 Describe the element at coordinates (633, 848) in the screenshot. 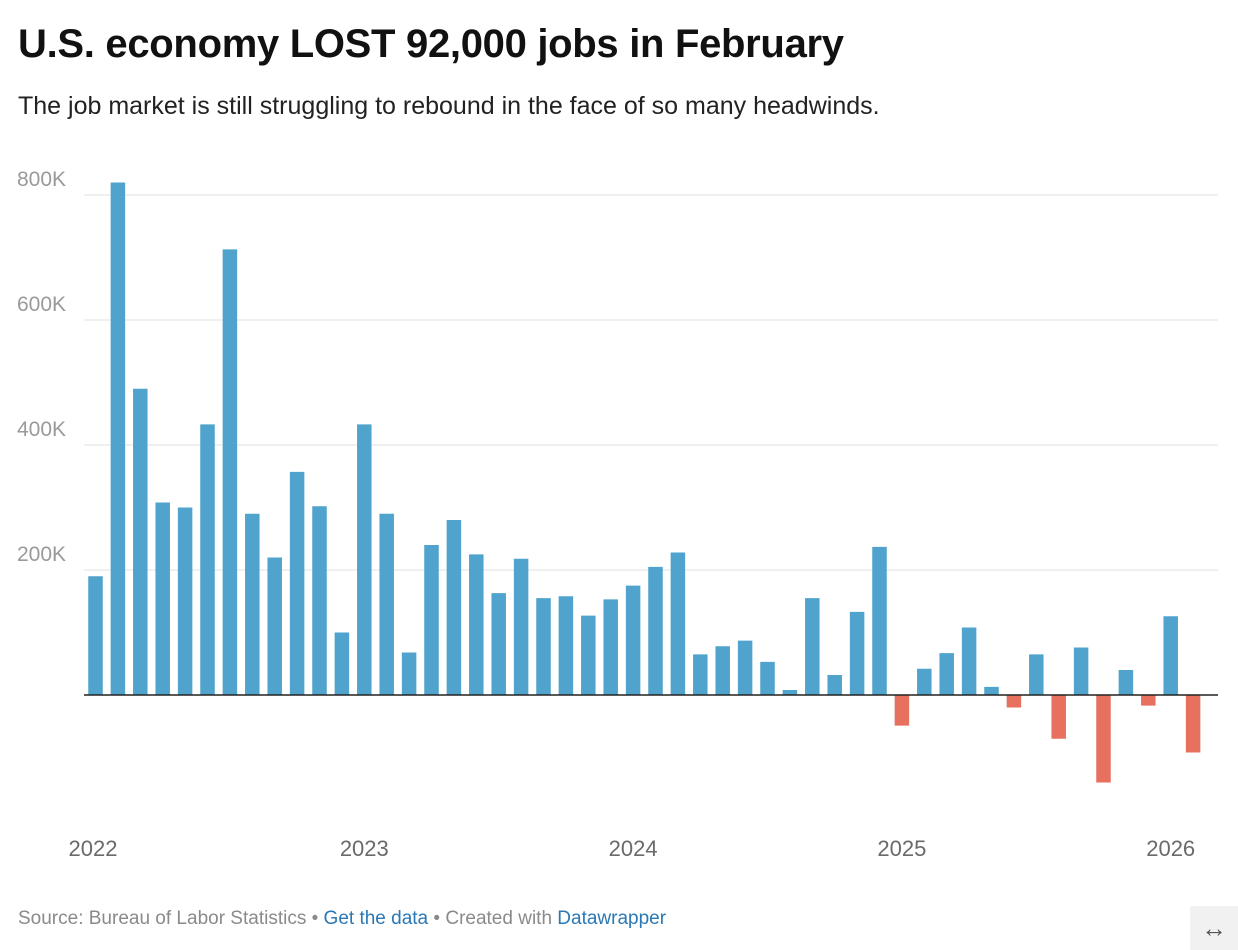

I see `x-tick-label: 2024` at that location.